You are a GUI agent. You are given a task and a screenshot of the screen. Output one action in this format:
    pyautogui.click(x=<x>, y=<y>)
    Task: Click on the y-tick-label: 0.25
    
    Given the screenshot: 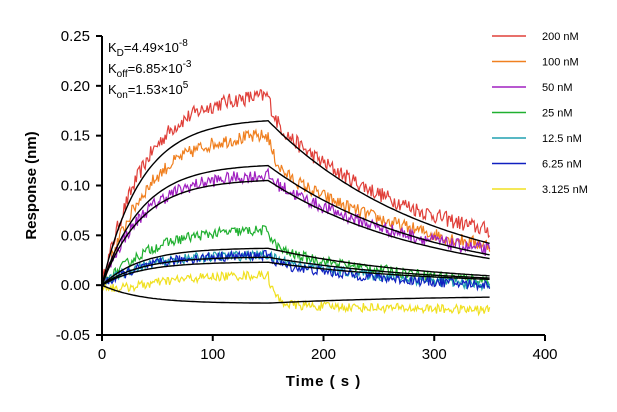 What is the action you would take?
    pyautogui.click(x=75, y=36)
    